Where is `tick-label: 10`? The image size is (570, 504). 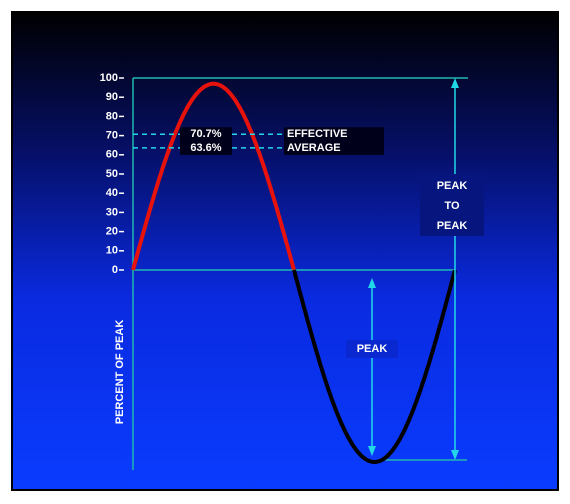 tick-label: 10 is located at coordinates (112, 251).